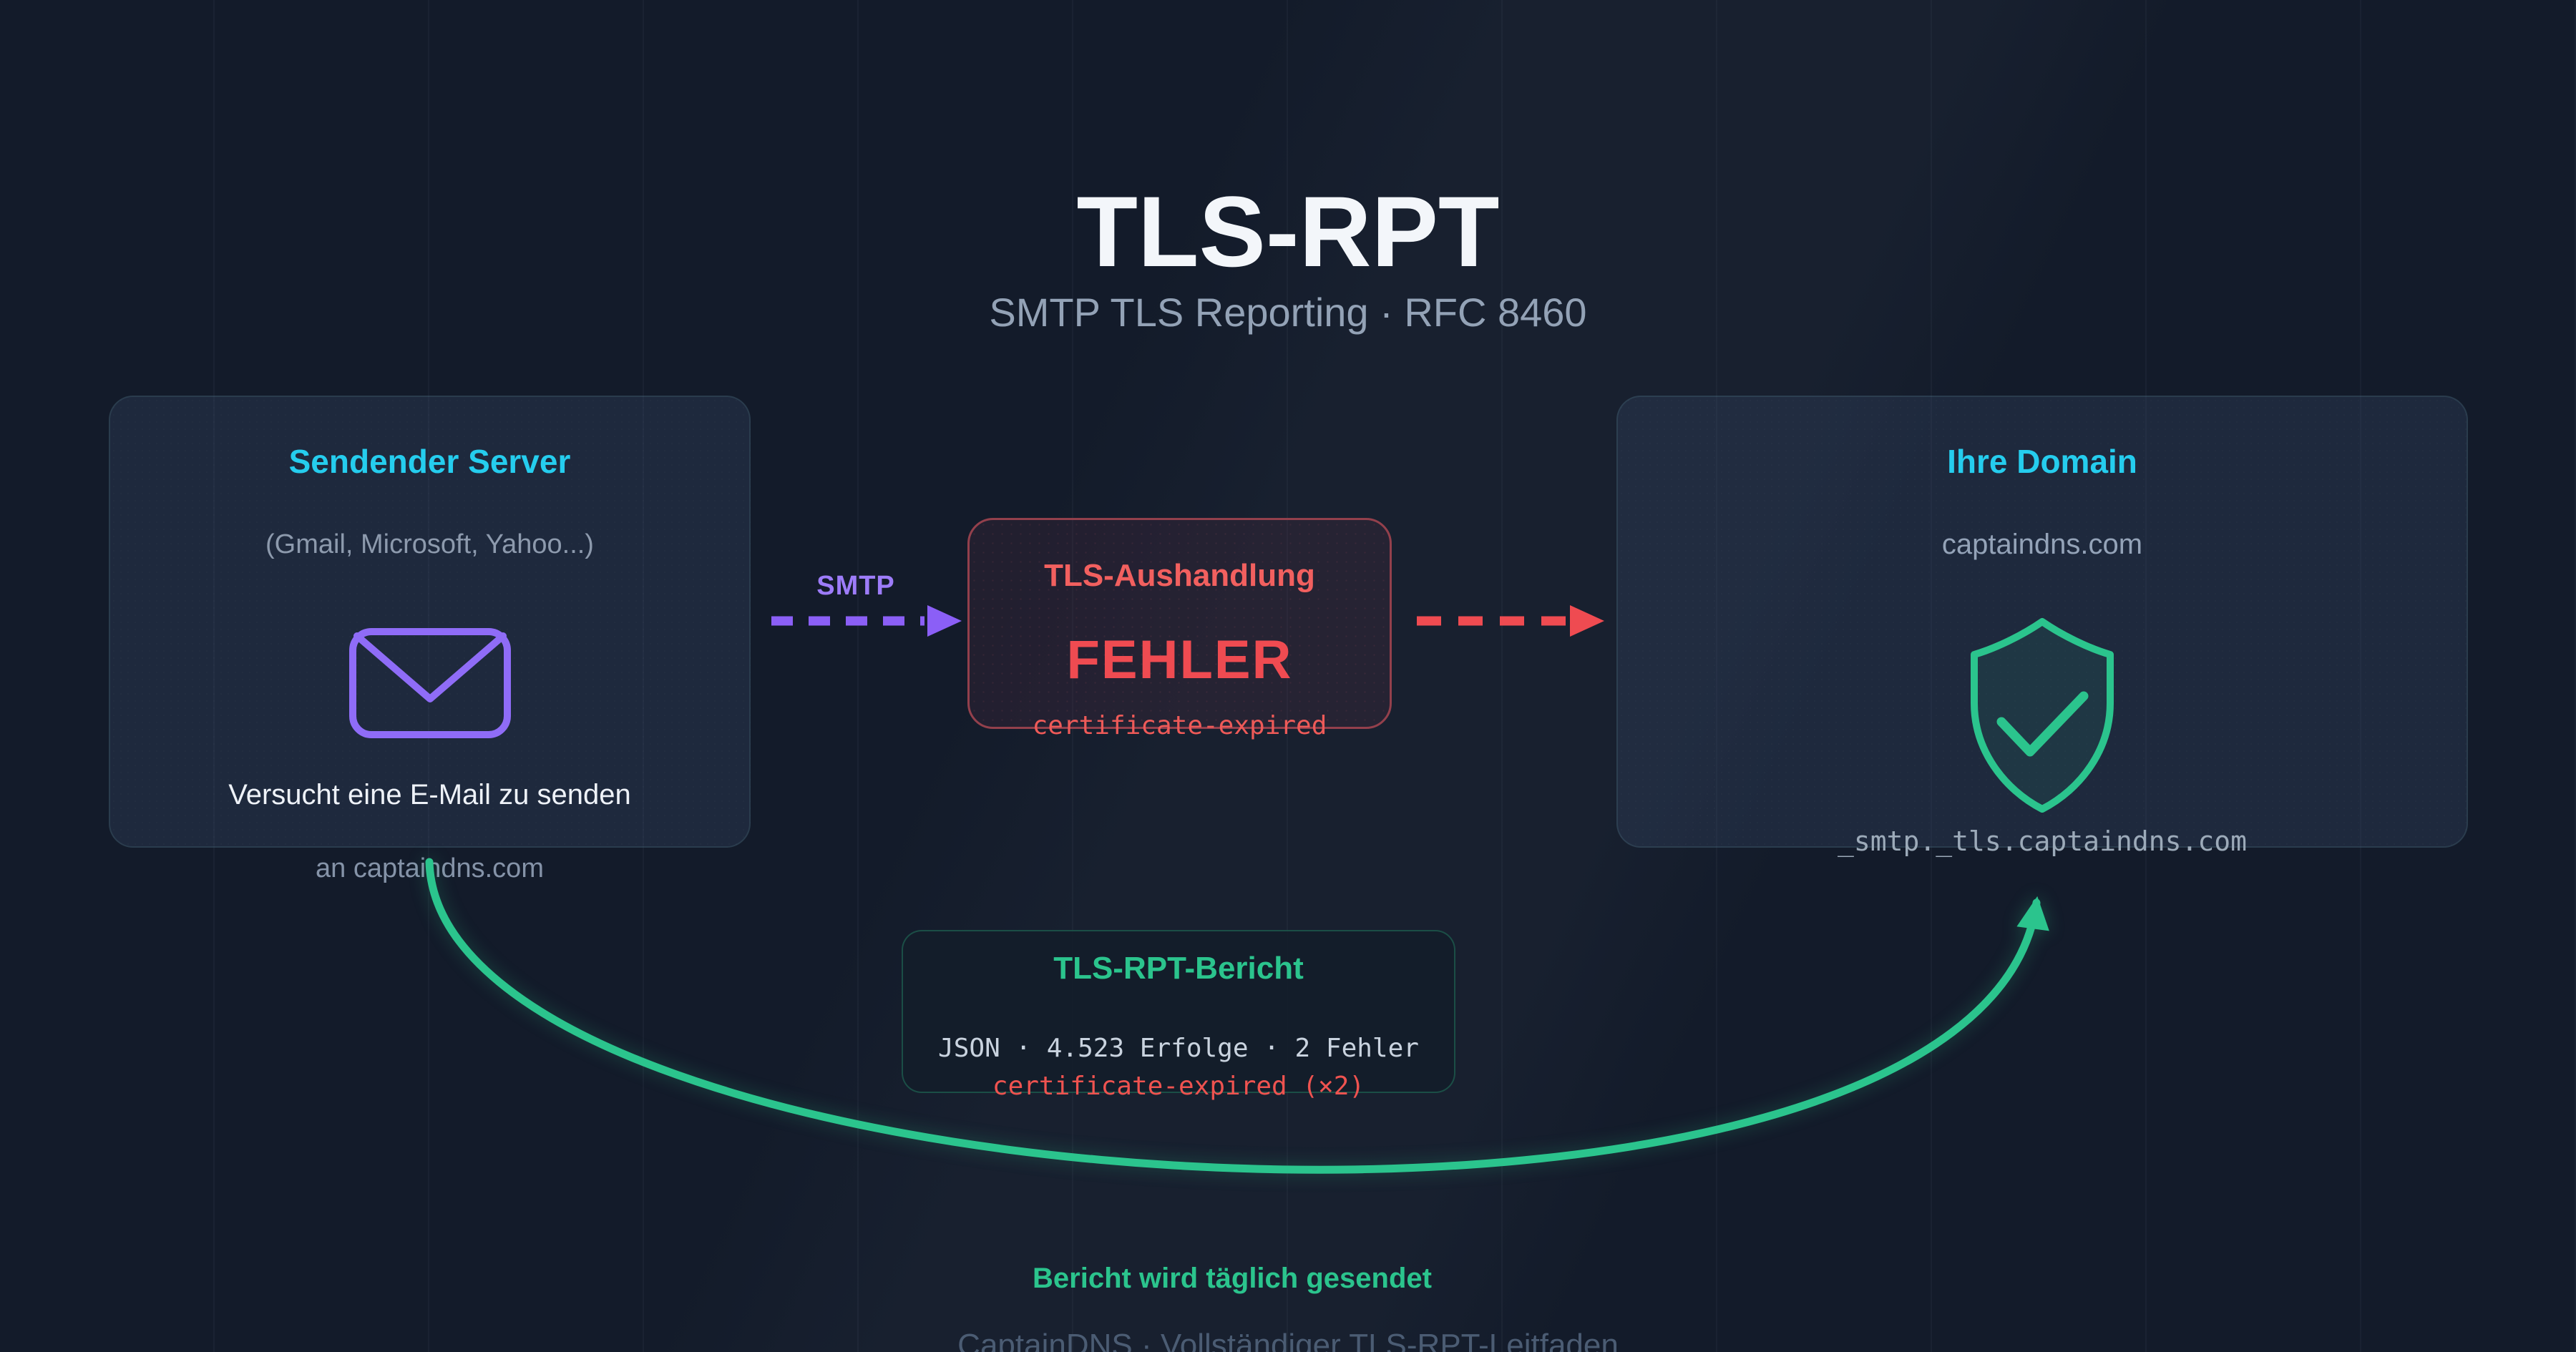  Describe the element at coordinates (1510, 621) in the screenshot. I see `failure-dashed-arrow-icon` at that location.